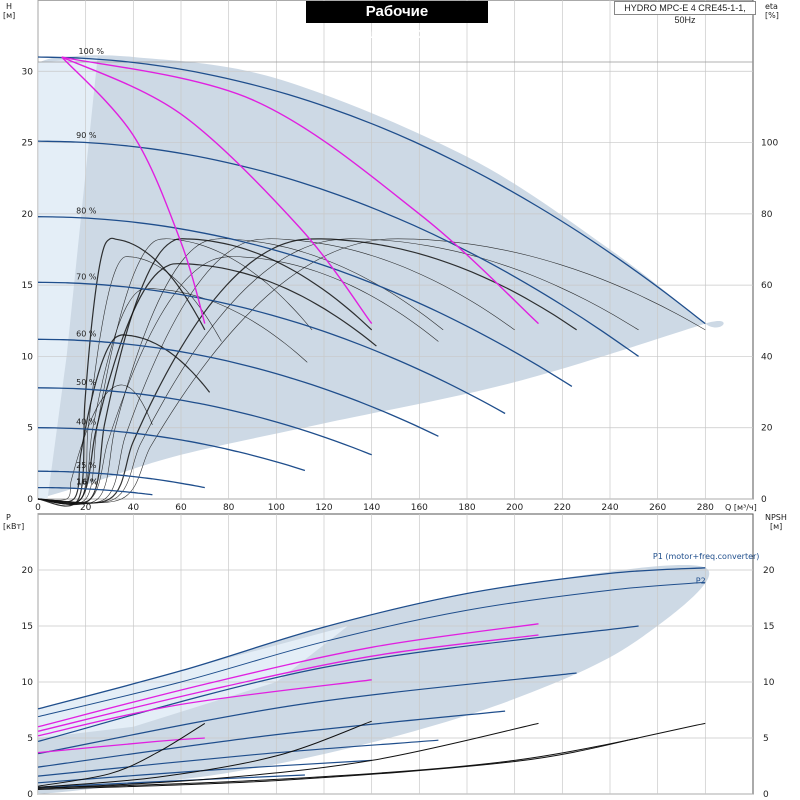 The image size is (800, 800). I want to click on speed-curve-label: 40 %, so click(86, 422).